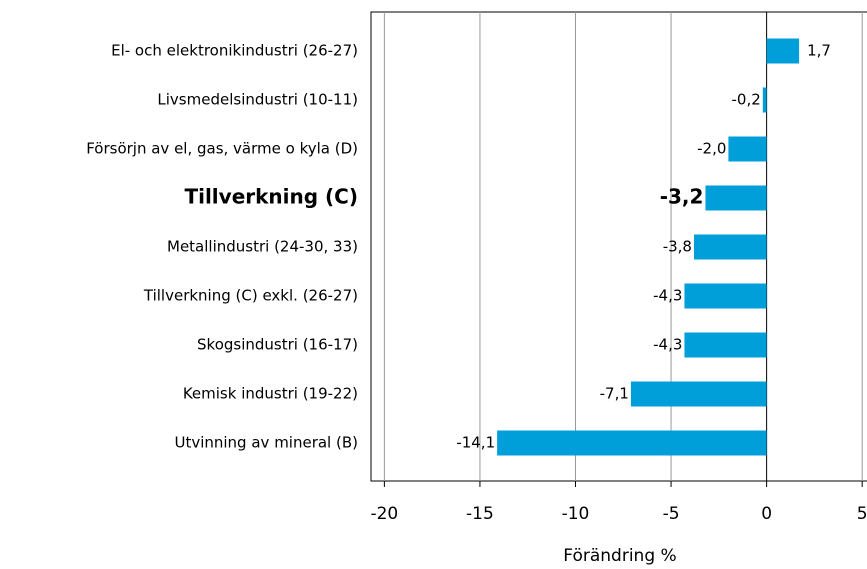 This screenshot has height=569, width=867. I want to click on category-label: Skogsindustri (16-17), so click(277, 345).